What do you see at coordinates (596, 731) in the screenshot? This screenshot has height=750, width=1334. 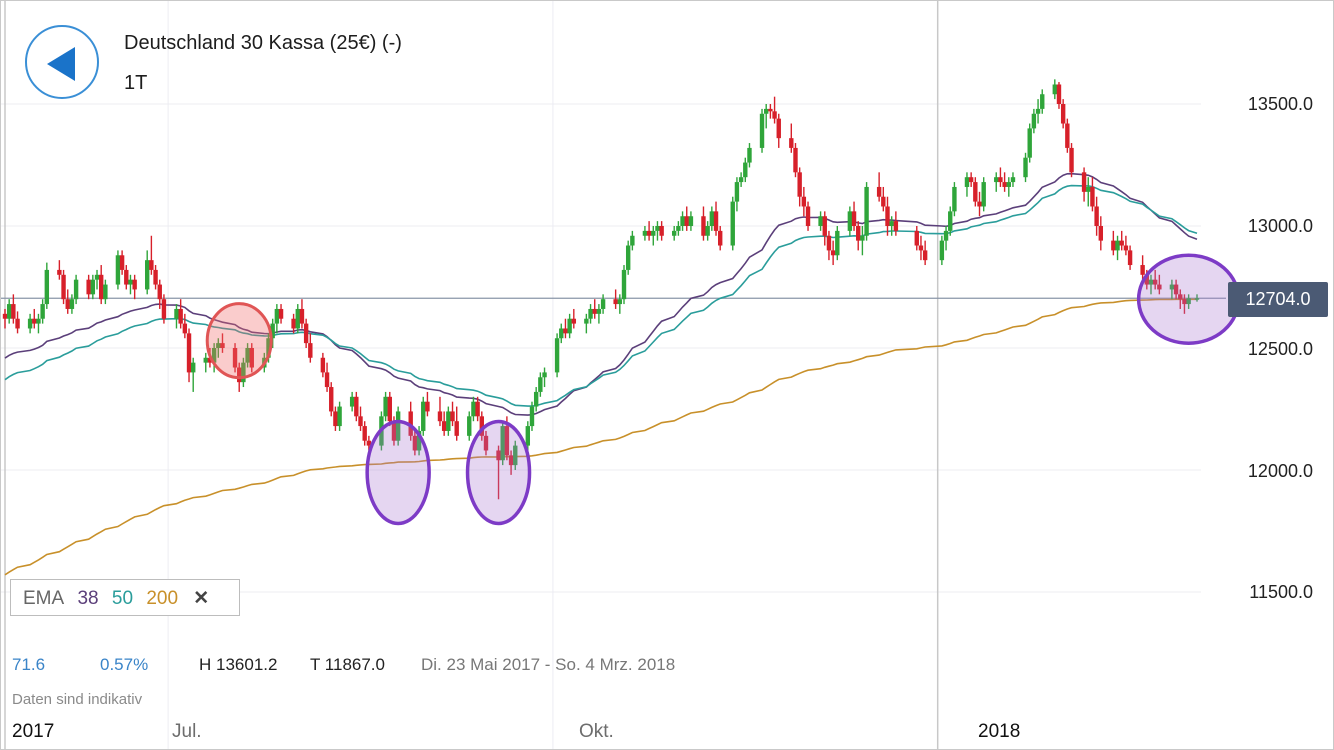 I see `x-tick-label: Okt.` at bounding box center [596, 731].